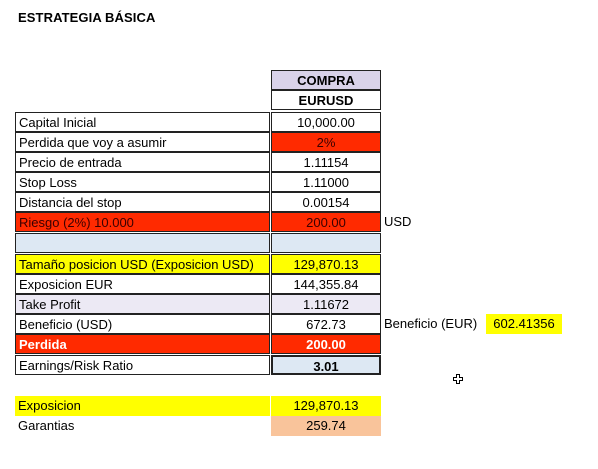 The image size is (598, 469). I want to click on label-stop-loss: Stop Loss, so click(142, 182).